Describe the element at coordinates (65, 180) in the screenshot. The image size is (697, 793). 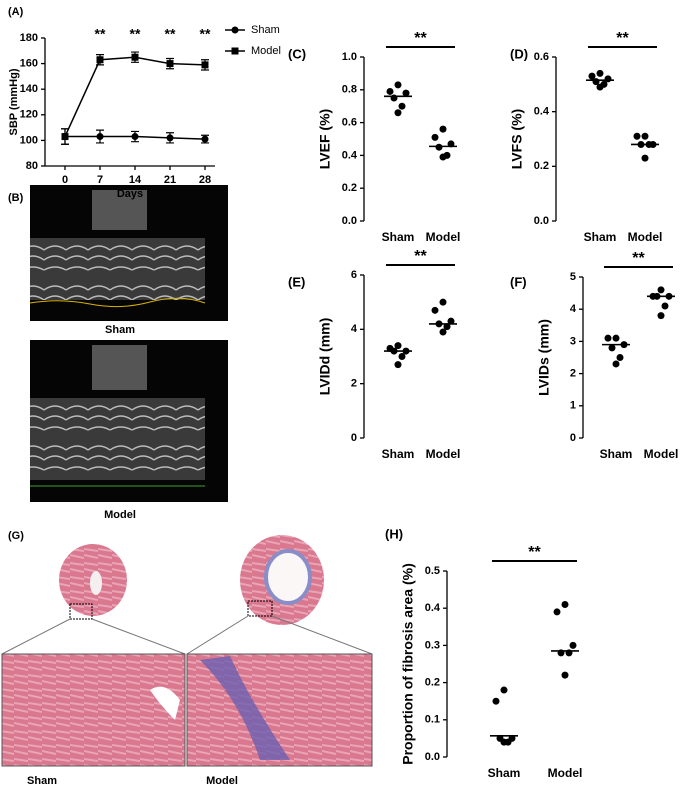
I see `x-tick-label: 0` at that location.